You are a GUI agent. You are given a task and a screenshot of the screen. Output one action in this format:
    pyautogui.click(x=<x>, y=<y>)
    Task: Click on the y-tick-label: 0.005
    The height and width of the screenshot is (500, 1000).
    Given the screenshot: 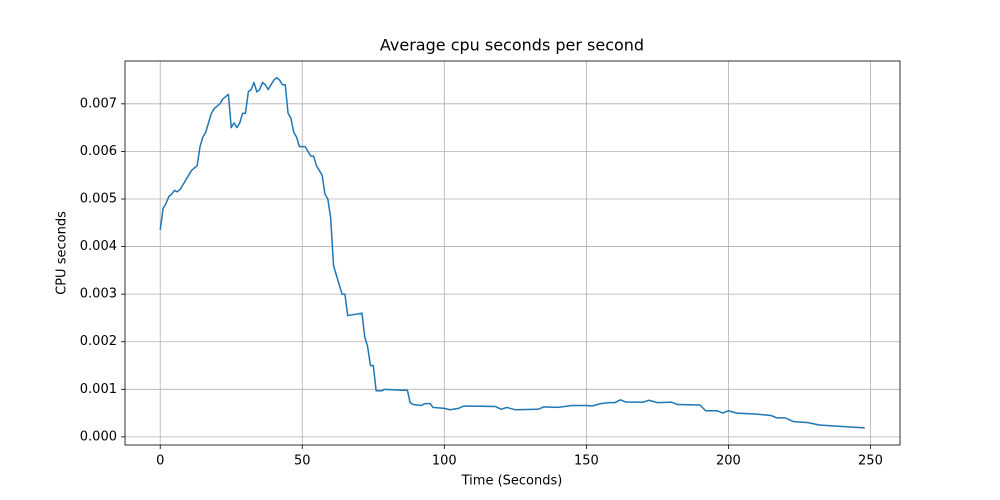 What is the action you would take?
    pyautogui.click(x=98, y=198)
    